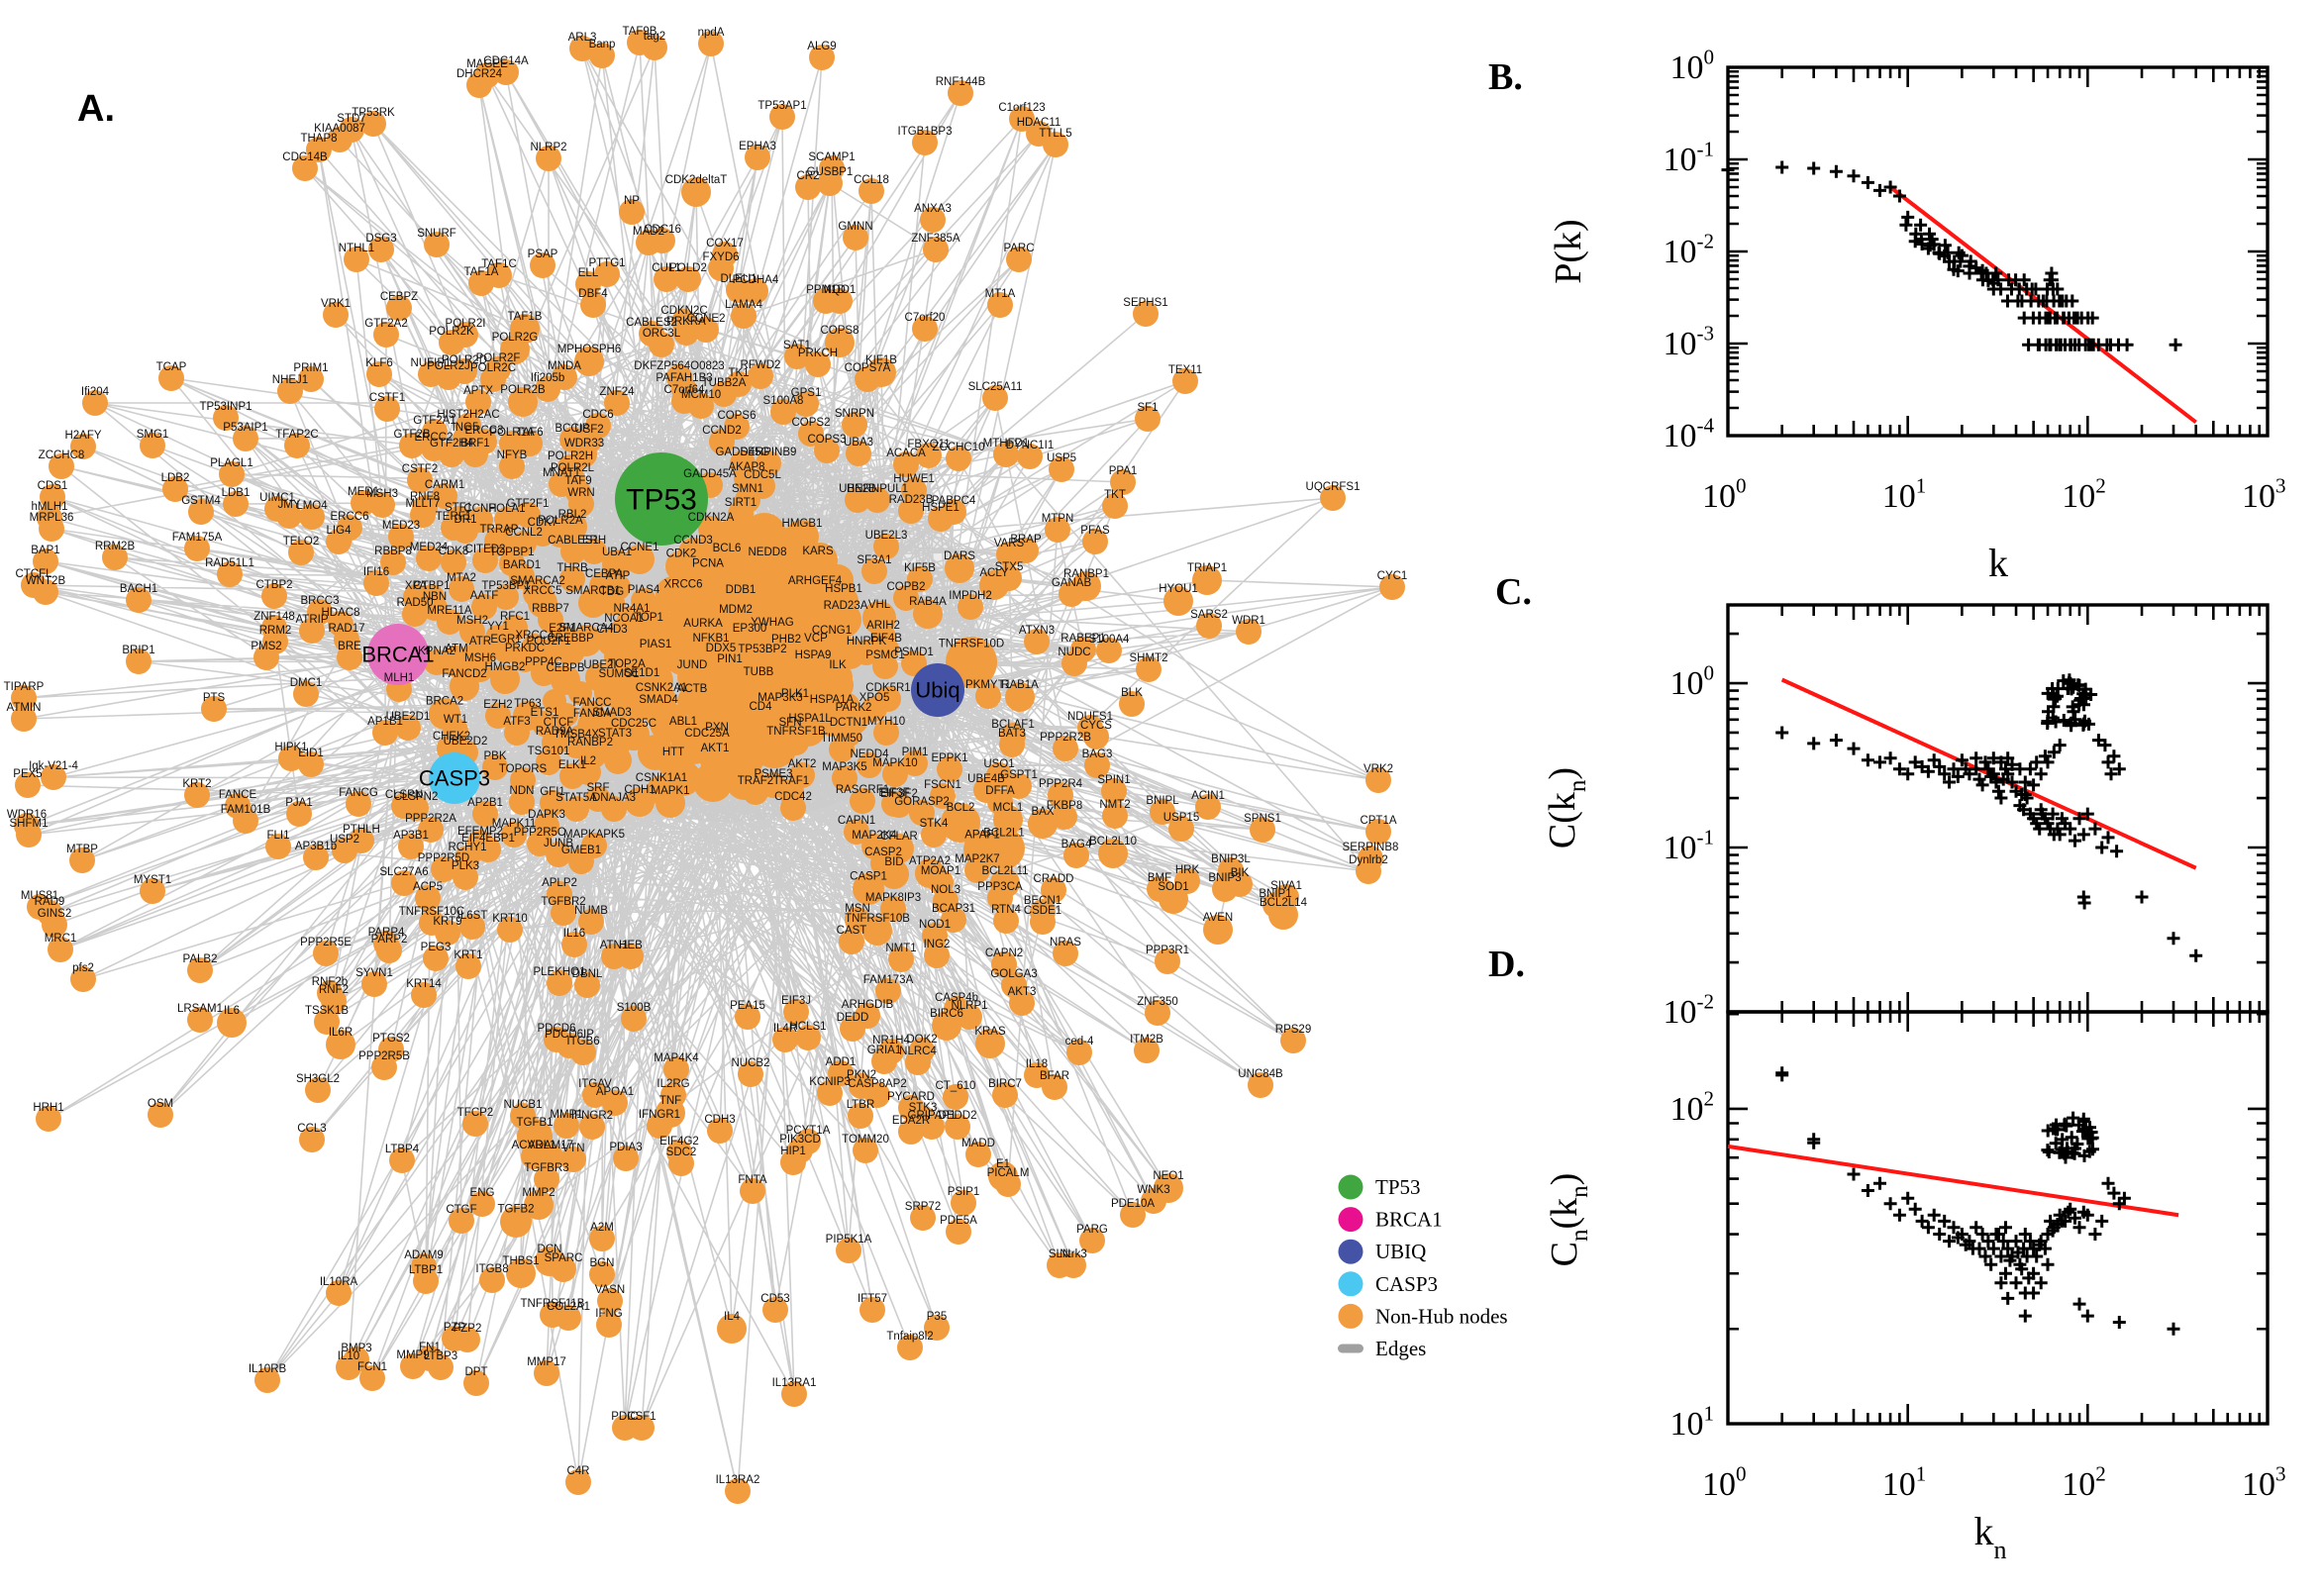  I want to click on hub-node-casp3, so click(454, 778).